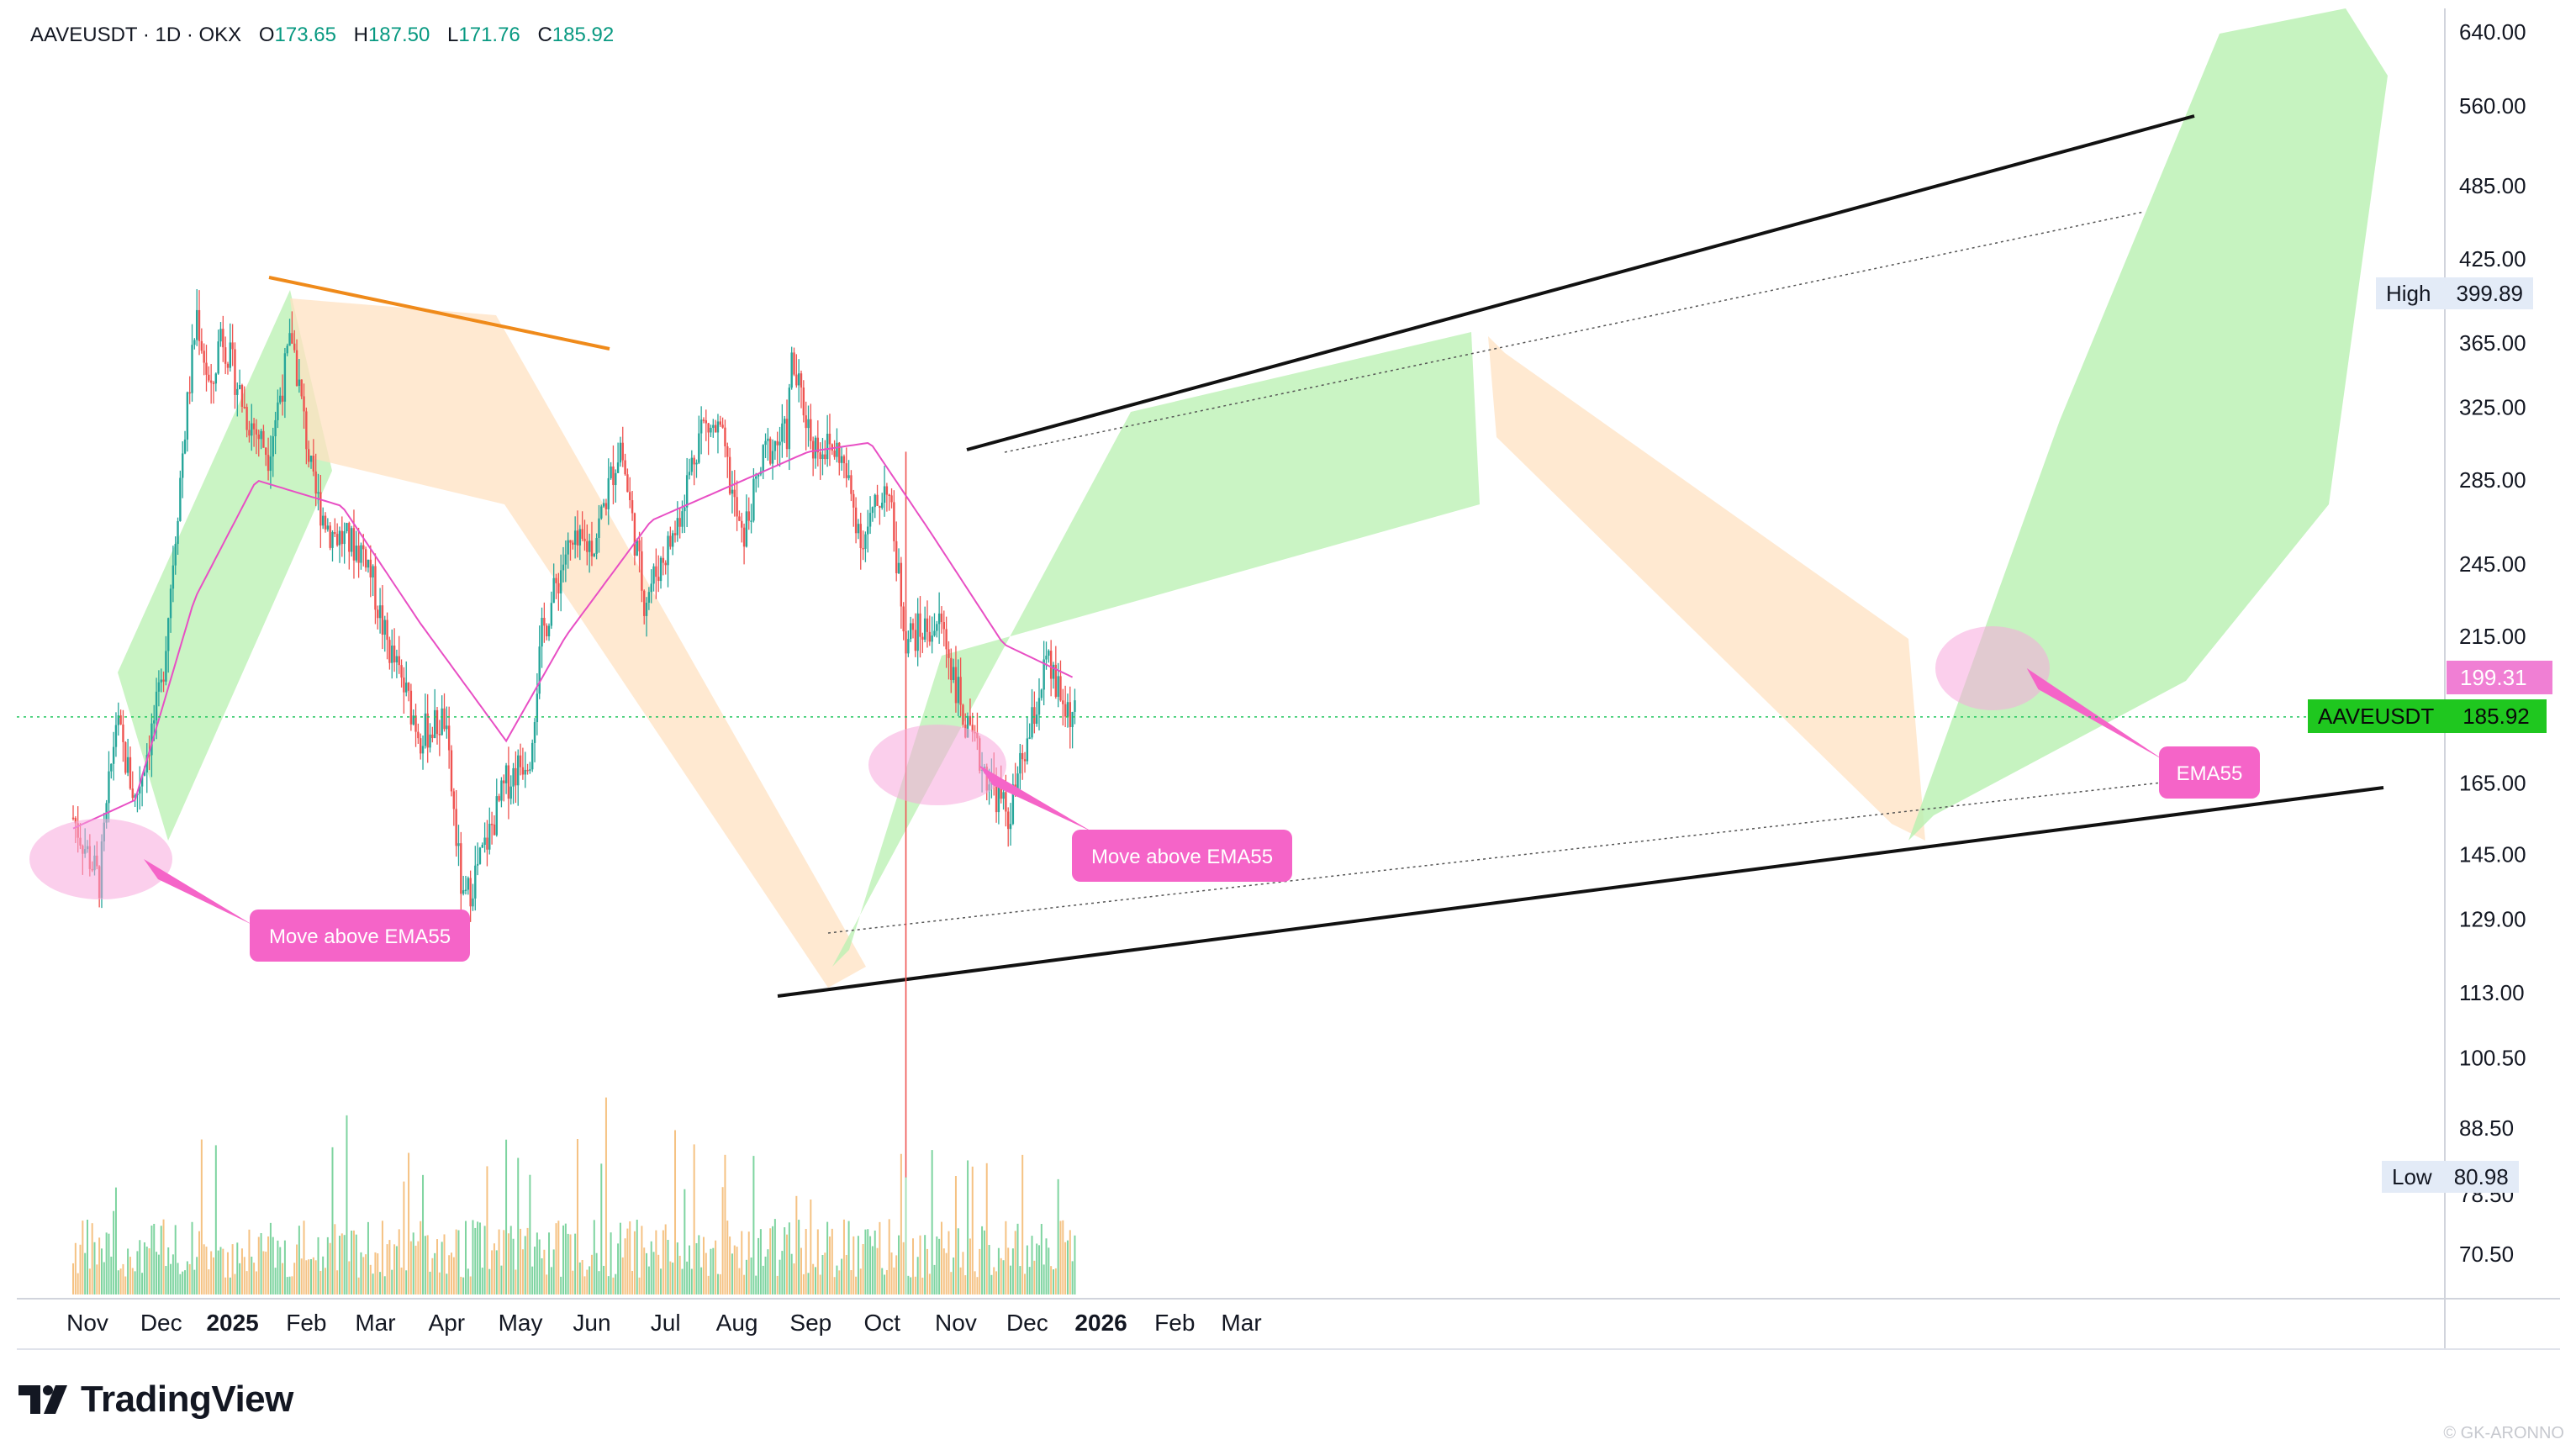  What do you see at coordinates (956, 1323) in the screenshot?
I see `x-tick-label: Nov` at bounding box center [956, 1323].